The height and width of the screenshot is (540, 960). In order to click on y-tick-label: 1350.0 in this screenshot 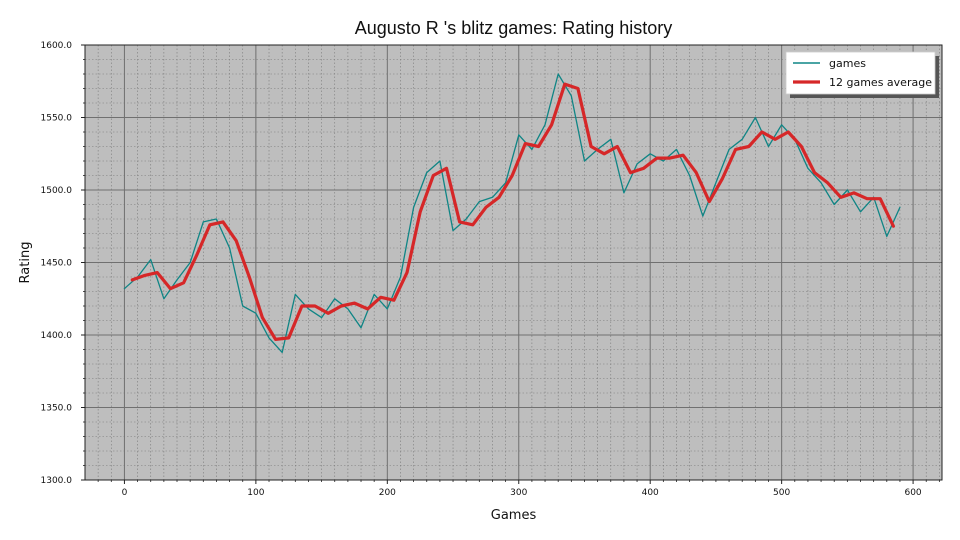, I will do `click(57, 409)`.